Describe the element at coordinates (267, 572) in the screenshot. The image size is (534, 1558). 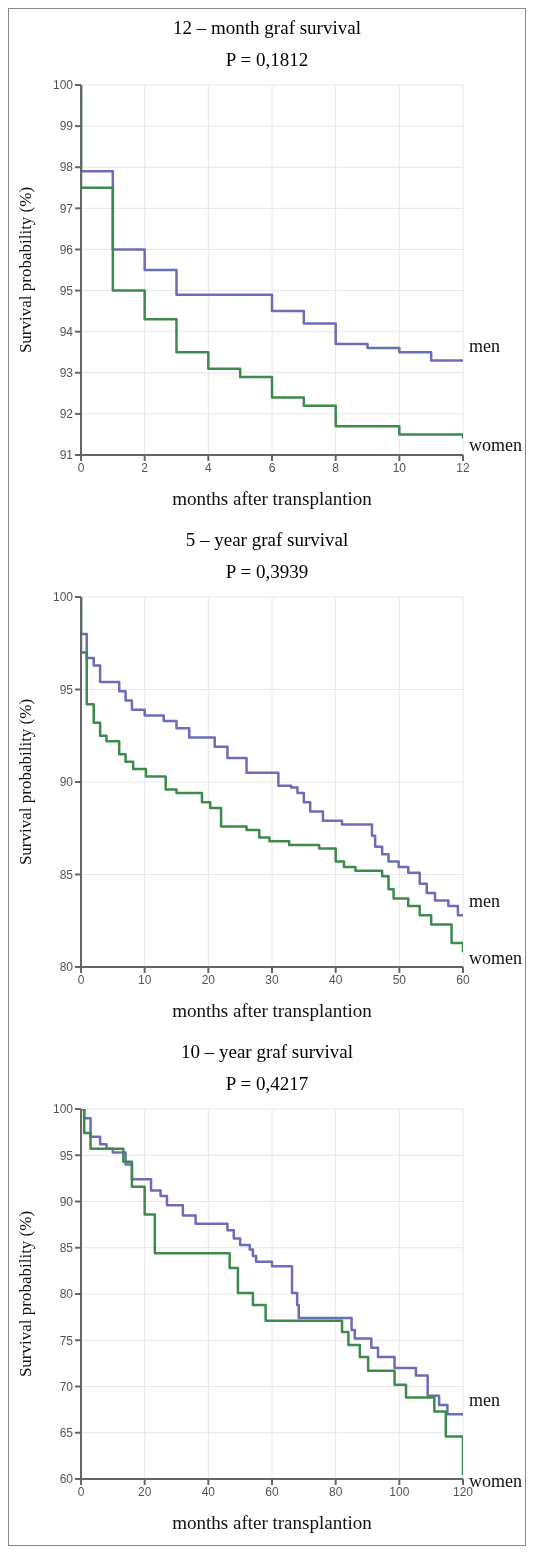
I see `text: P = 0,3939` at that location.